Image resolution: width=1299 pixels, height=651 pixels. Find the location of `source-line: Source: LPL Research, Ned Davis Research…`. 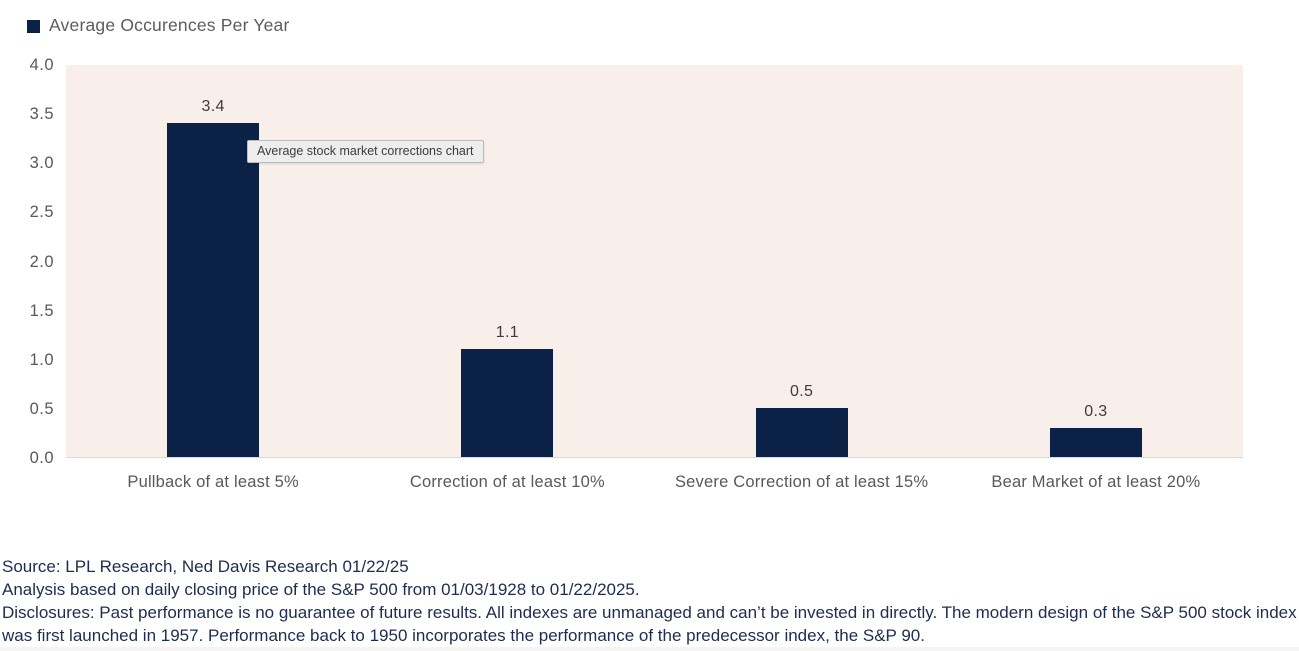

source-line: Source: LPL Research, Ned Davis Research… is located at coordinates (205, 566).